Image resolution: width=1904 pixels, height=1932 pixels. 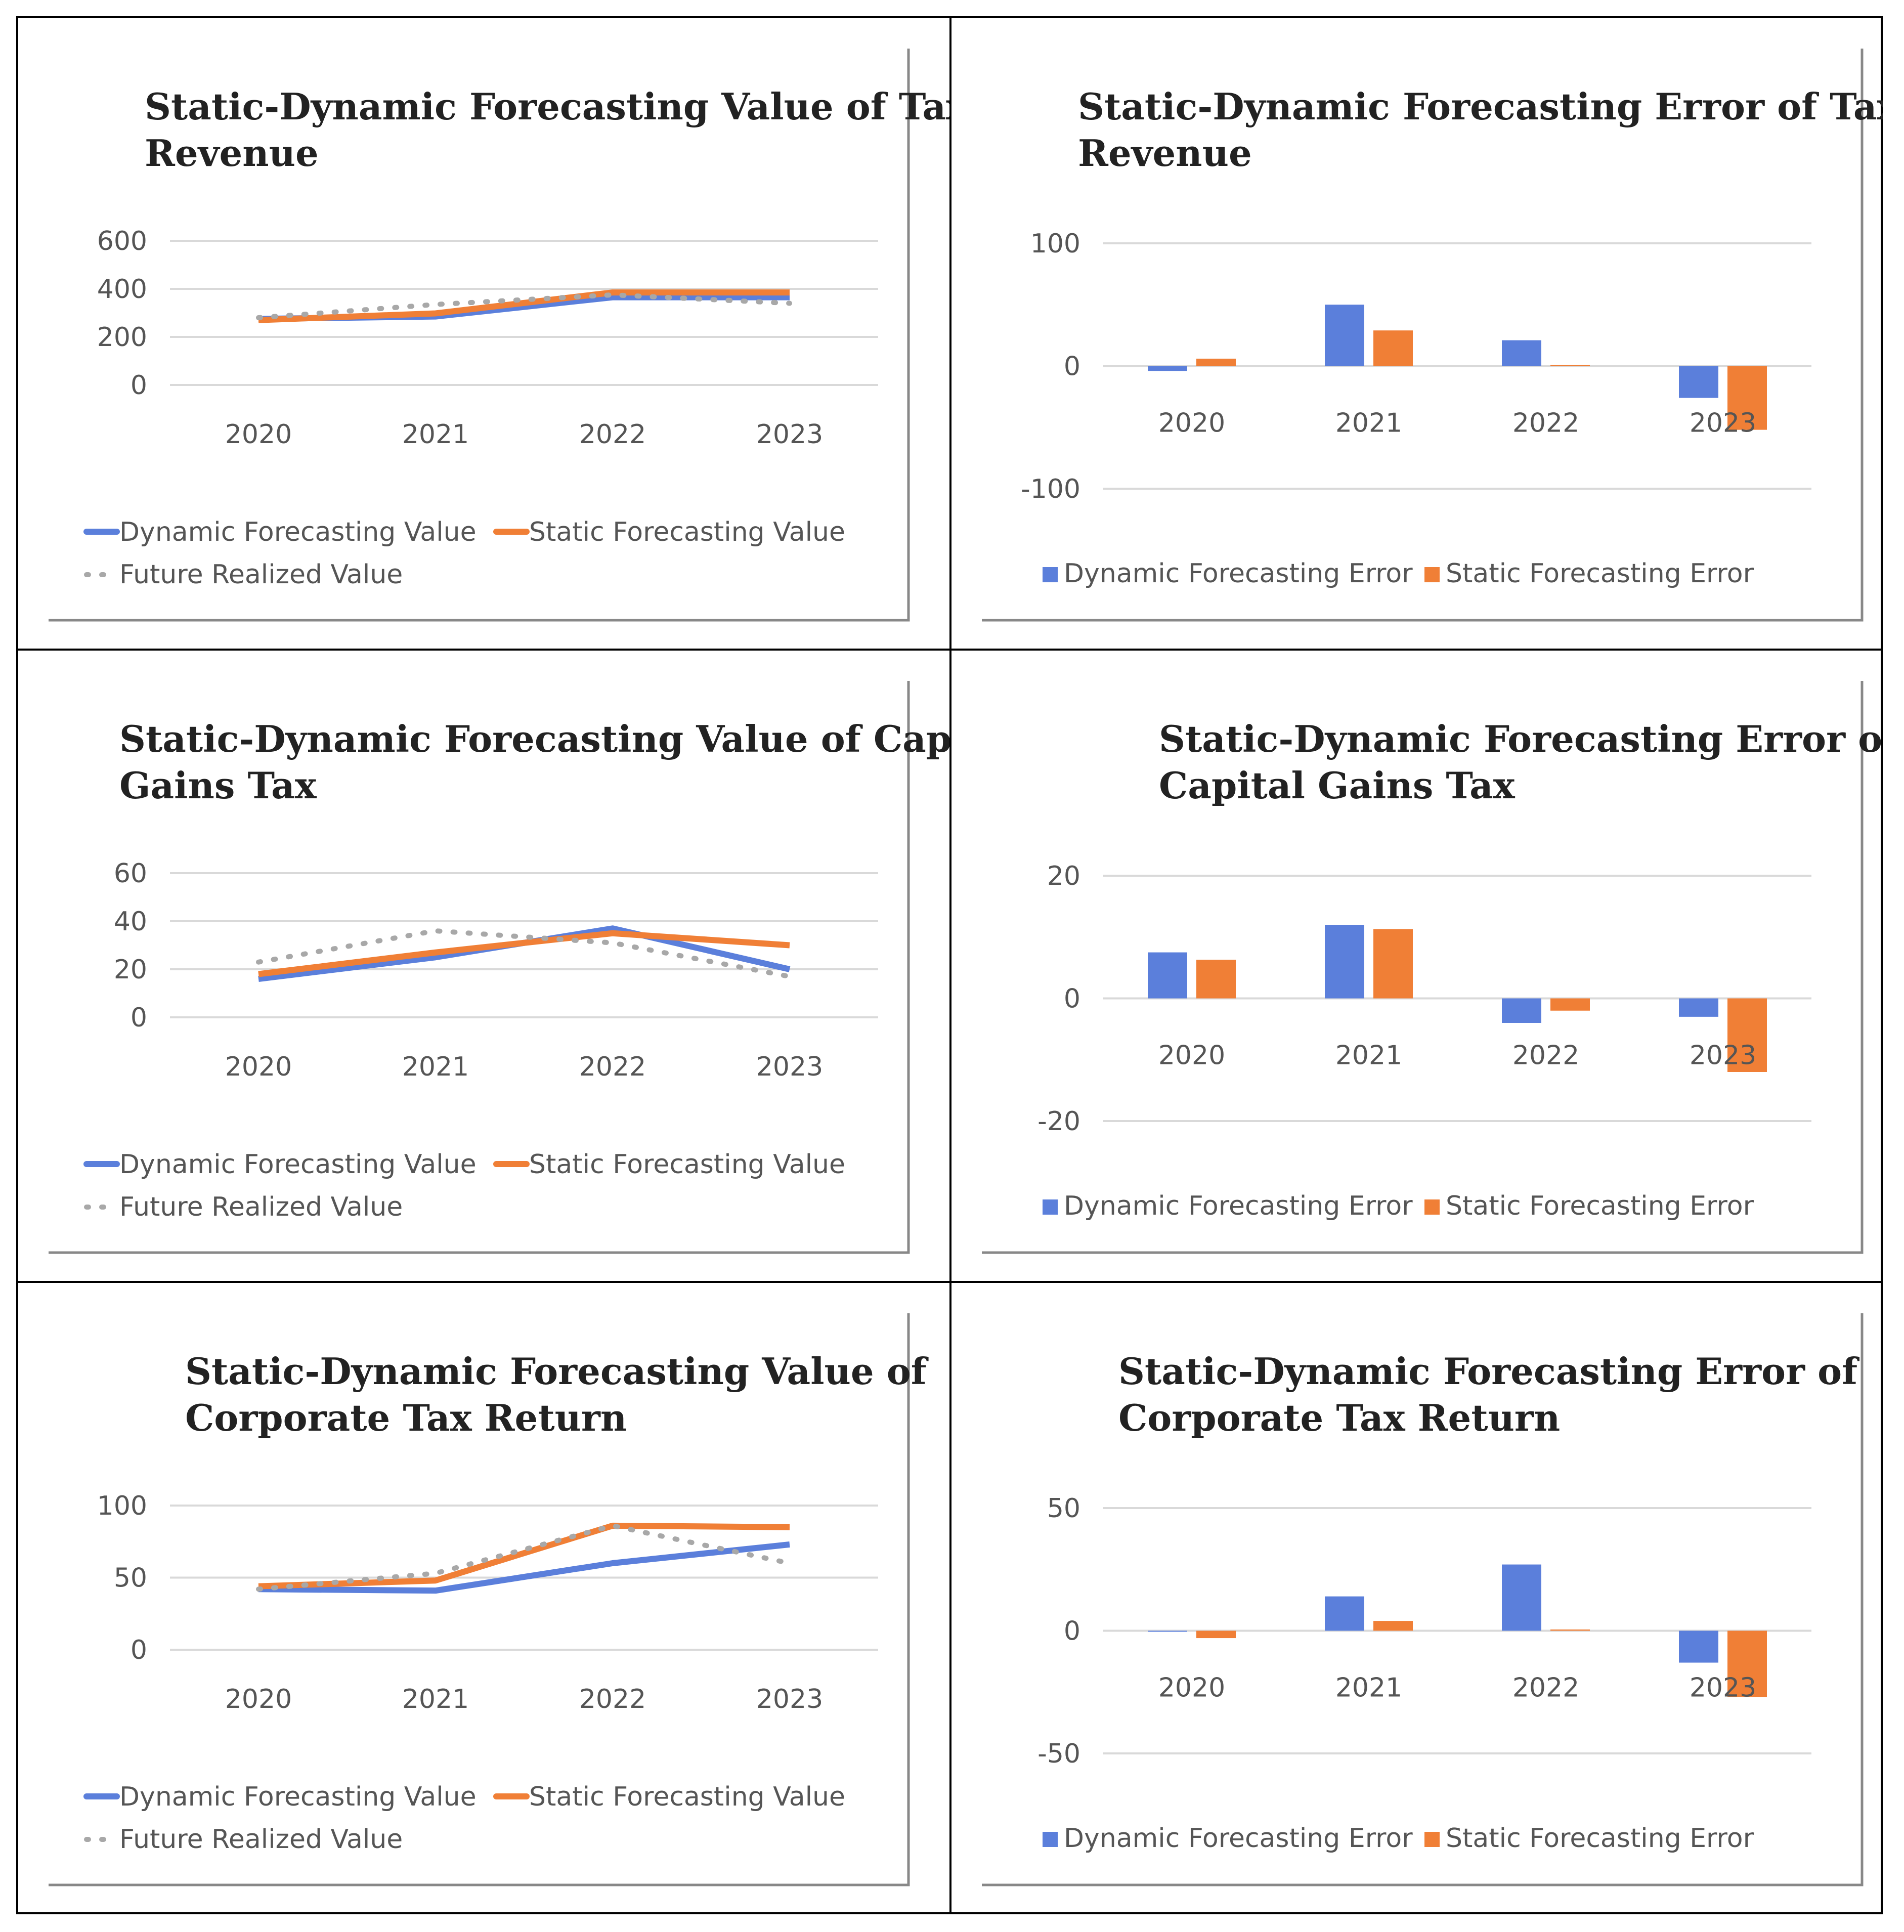 I want to click on chart-title-line-0: Static-Dynamic Forecasting Value of, so click(x=557, y=1371).